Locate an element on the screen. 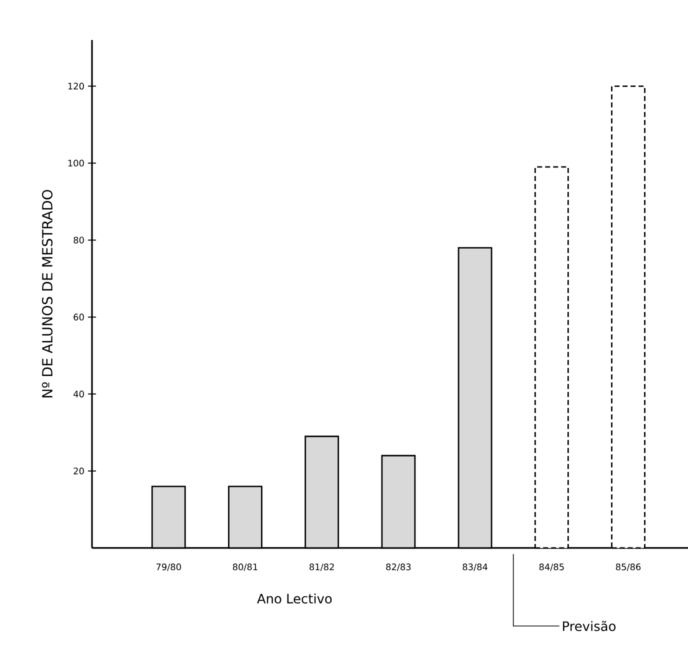 Image resolution: width=688 pixels, height=649 pixels. x-axis-title: Ano Lectivo is located at coordinates (294, 599).